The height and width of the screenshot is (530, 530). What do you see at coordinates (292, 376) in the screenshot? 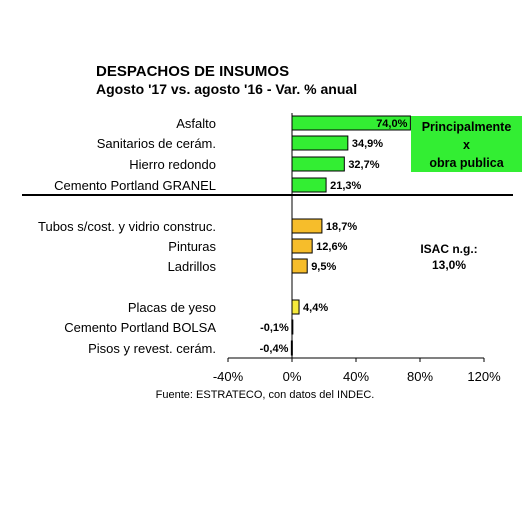
I see `x-tick-label: 0%` at bounding box center [292, 376].